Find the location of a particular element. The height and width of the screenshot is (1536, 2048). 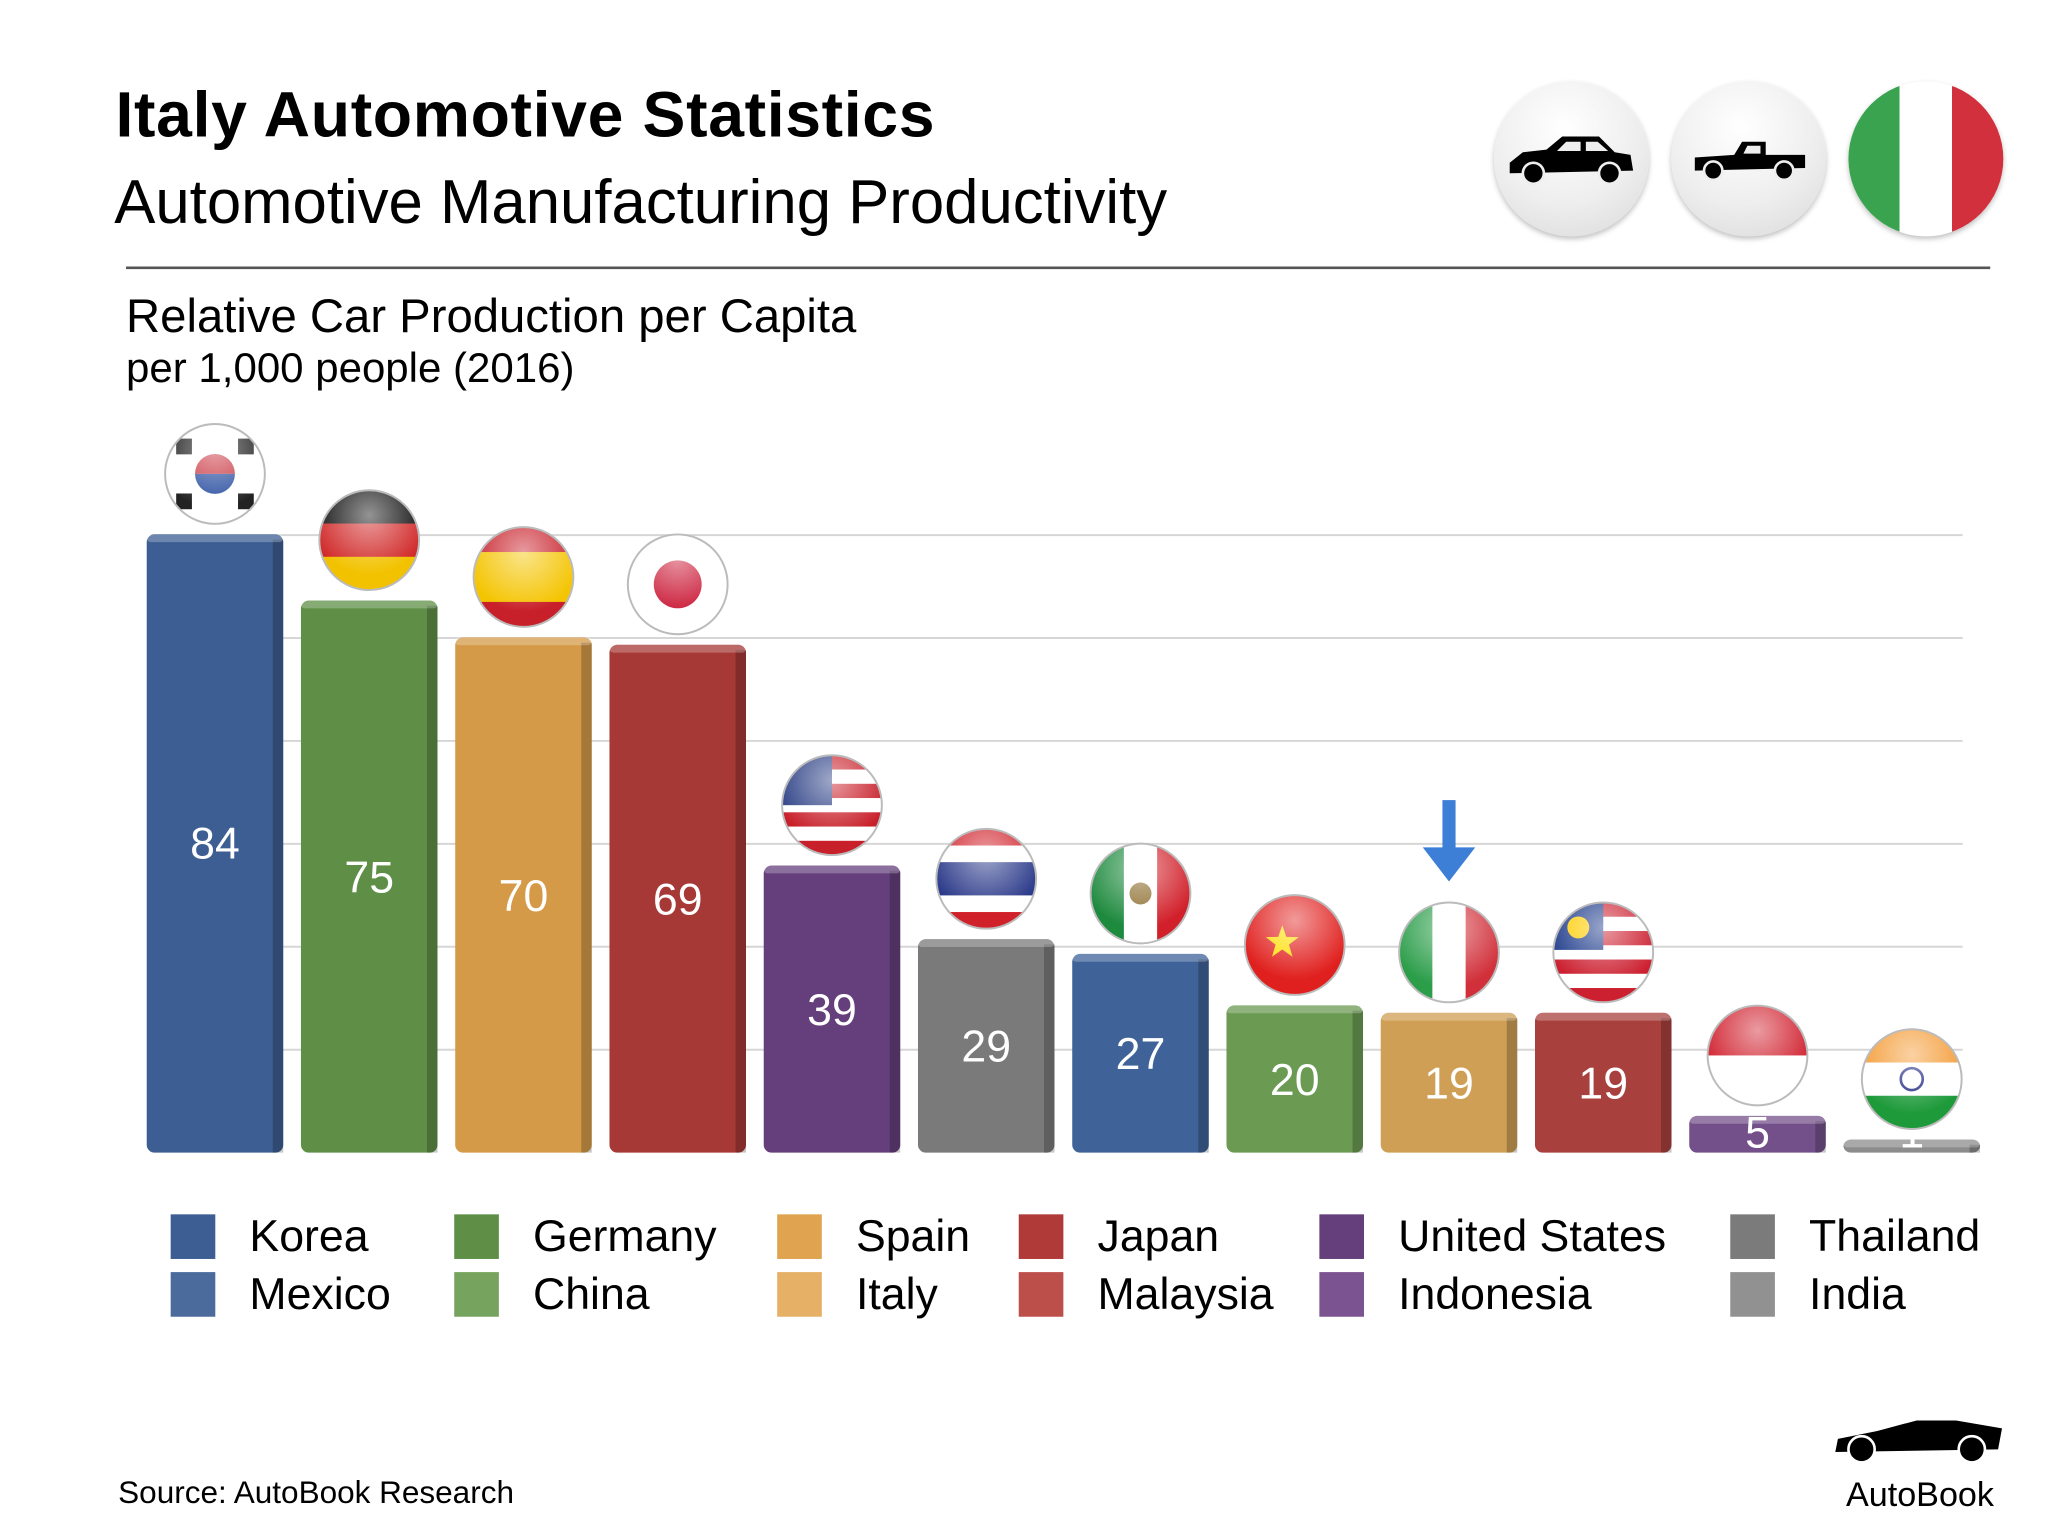

thailand-flag-icon is located at coordinates (986, 878).